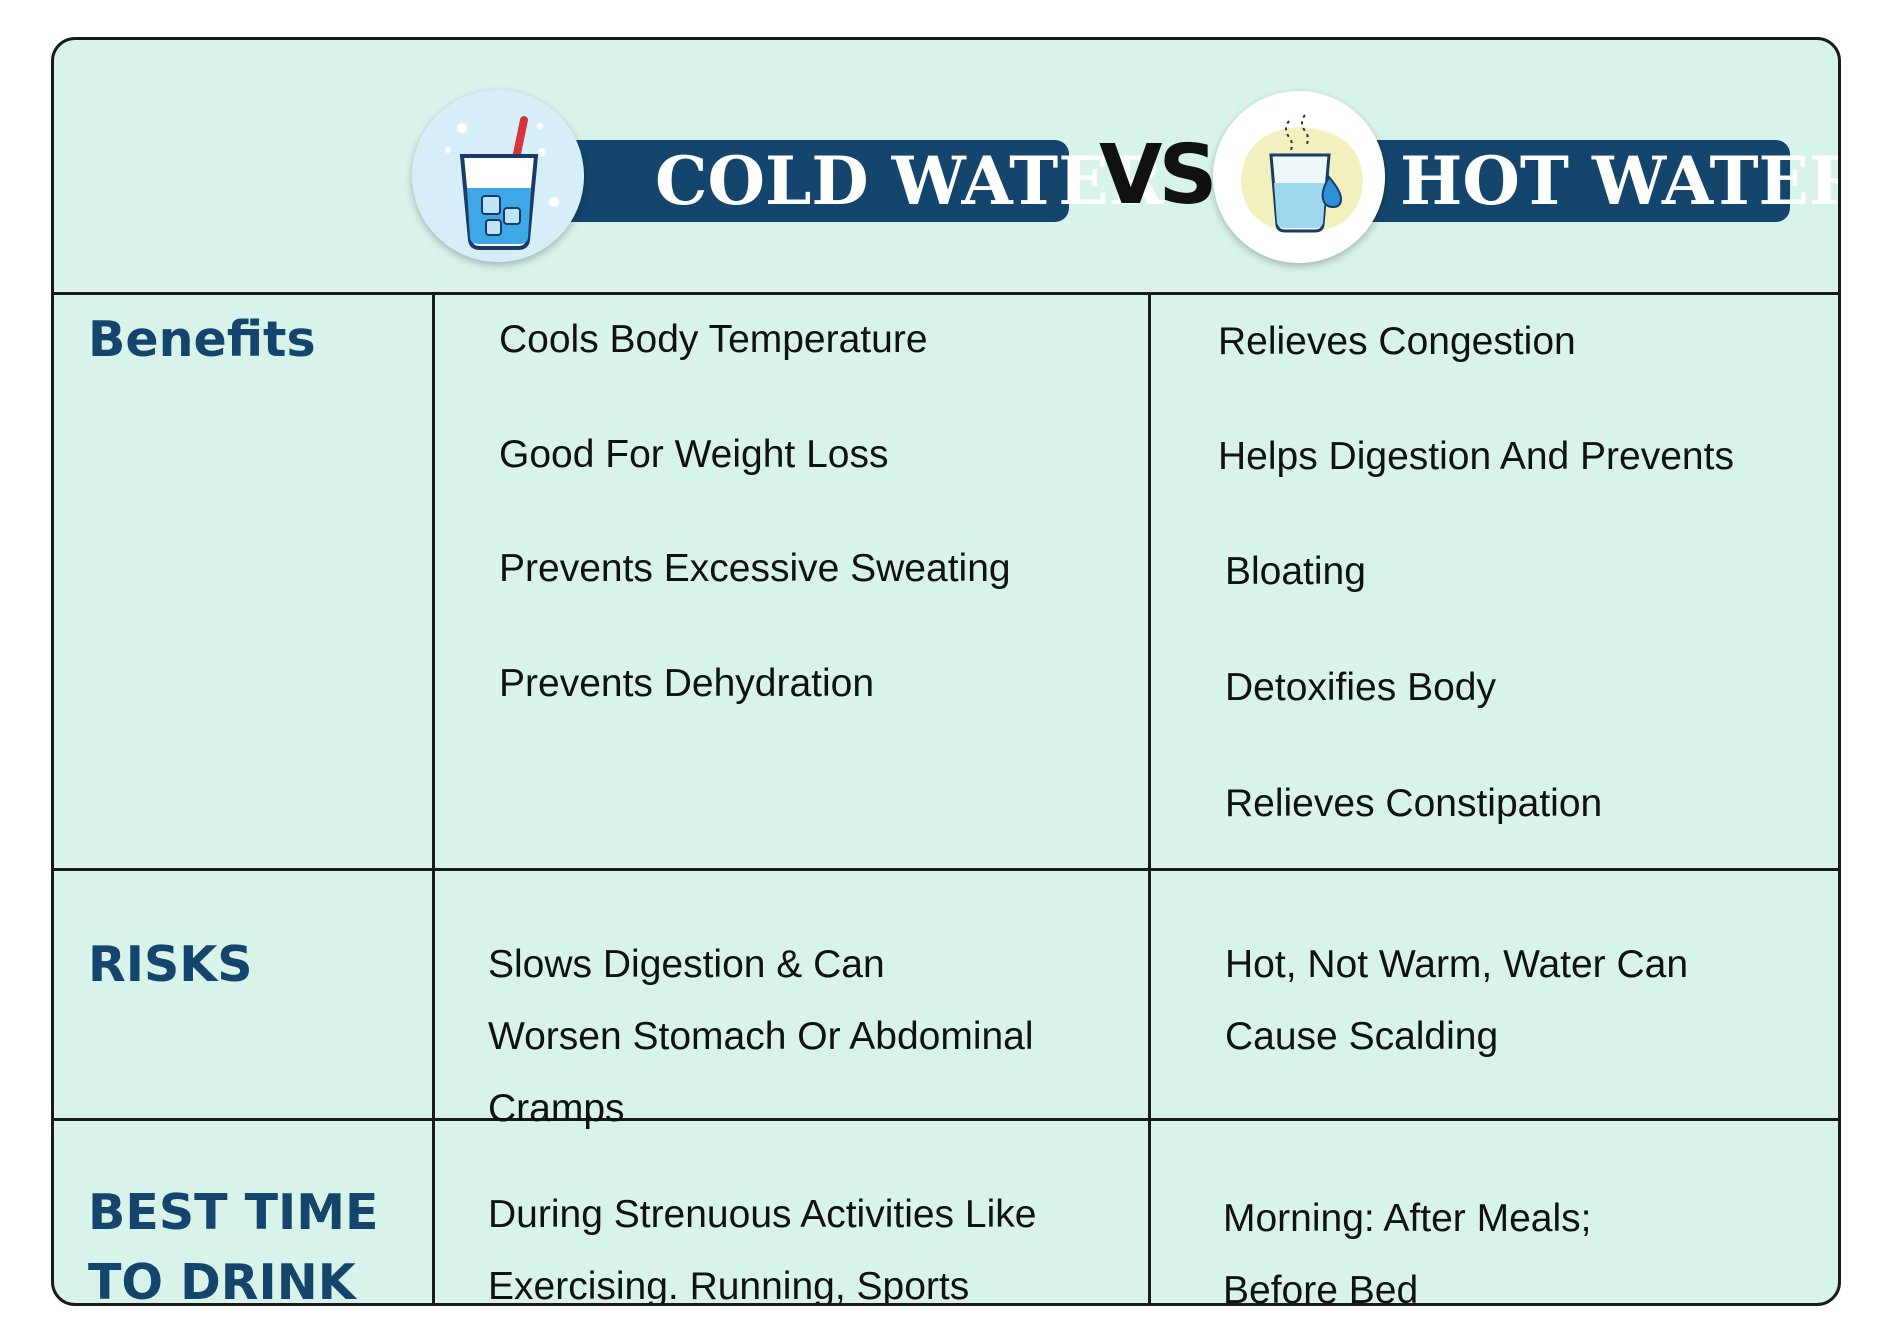  I want to click on hot-benefit: Detoxifies Body, so click(1360, 687).